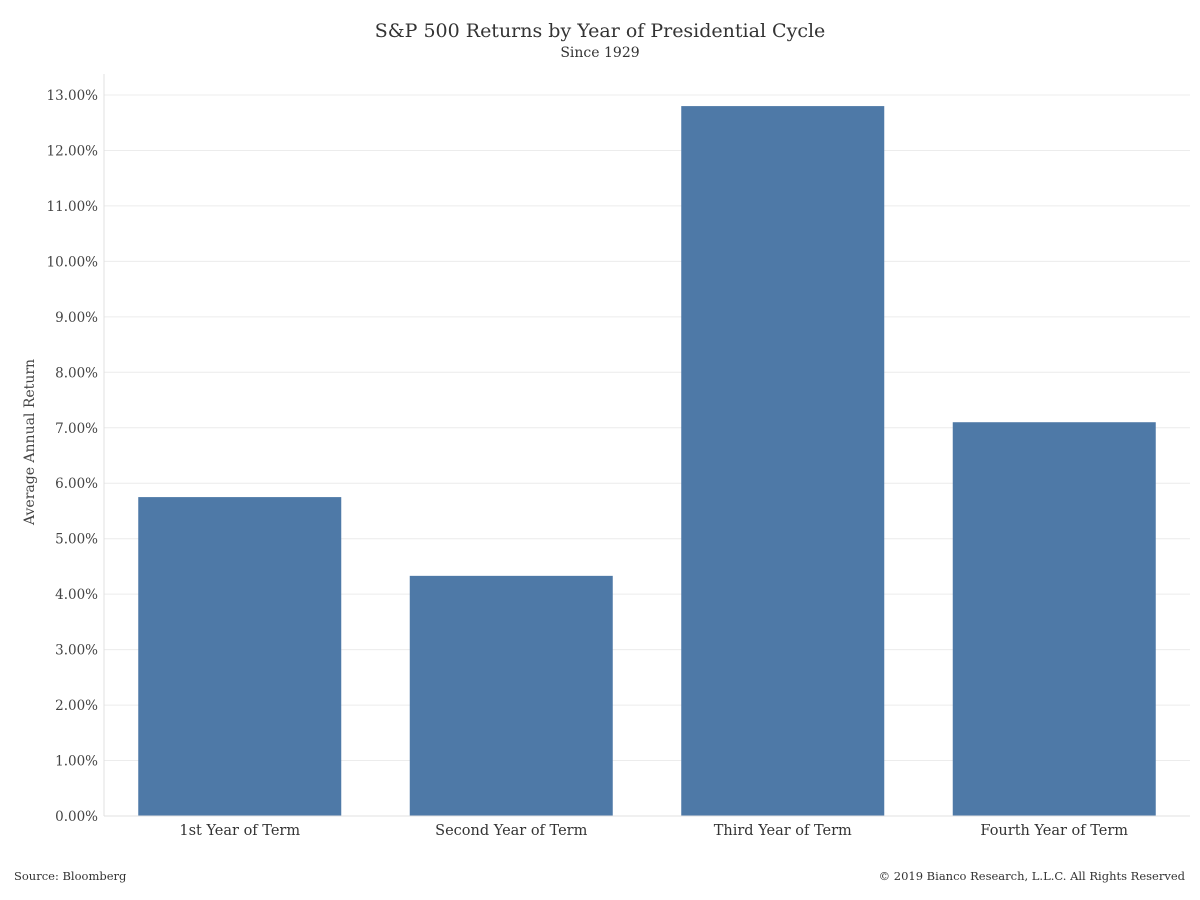 The height and width of the screenshot is (900, 1200). I want to click on y-tick-label: 3.00%, so click(76, 651).